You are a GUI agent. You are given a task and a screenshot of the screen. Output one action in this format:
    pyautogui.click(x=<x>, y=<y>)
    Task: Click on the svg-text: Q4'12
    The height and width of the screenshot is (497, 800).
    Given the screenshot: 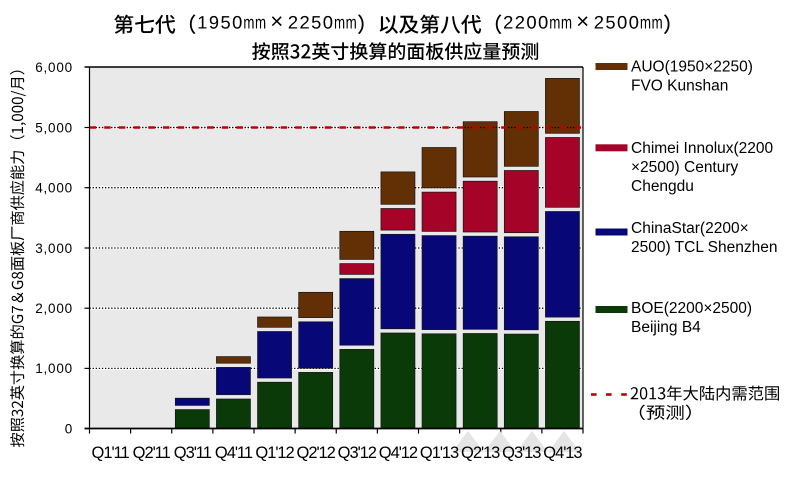 What is the action you would take?
    pyautogui.click(x=398, y=453)
    